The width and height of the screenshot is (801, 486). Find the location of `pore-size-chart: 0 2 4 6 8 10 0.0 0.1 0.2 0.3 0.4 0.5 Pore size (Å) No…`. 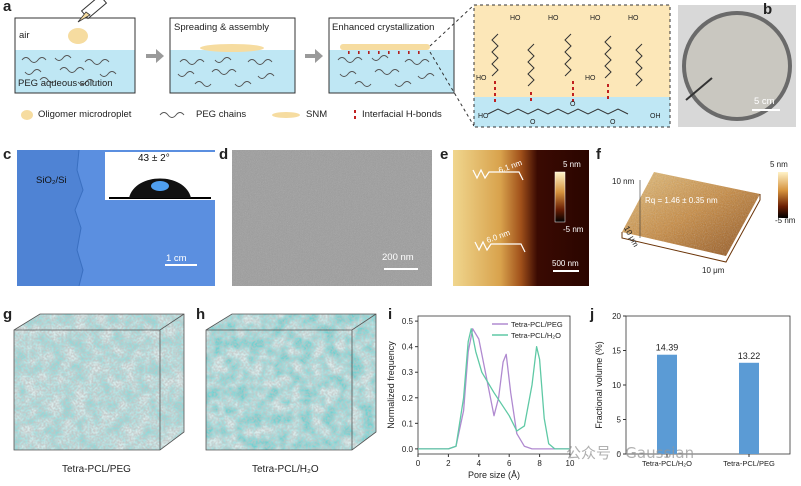

pore-size-chart: 0 2 4 6 8 10 0.0 0.1 0.2 0.3 0.4 0.5 Pore size (Å) No… is located at coordinates (480, 397).